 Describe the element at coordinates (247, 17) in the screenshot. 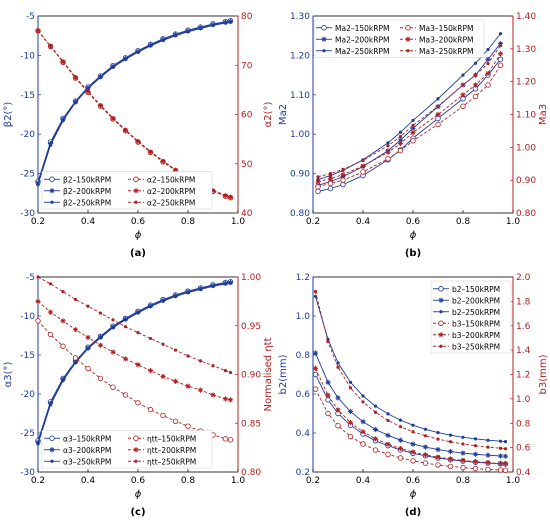

I see `y-right-tick-label: 80` at that location.